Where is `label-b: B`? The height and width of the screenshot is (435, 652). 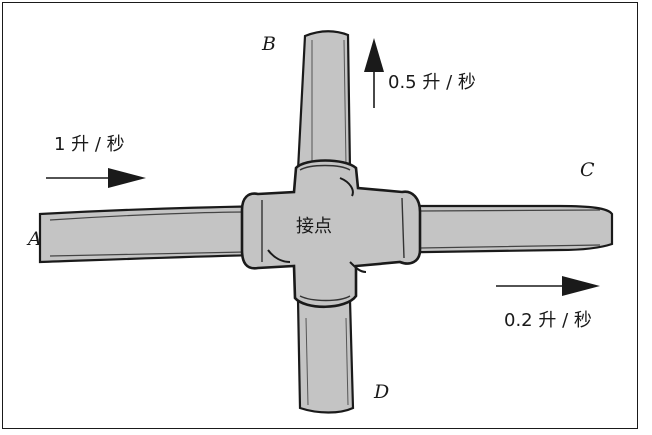
label-b: B is located at coordinates (268, 44).